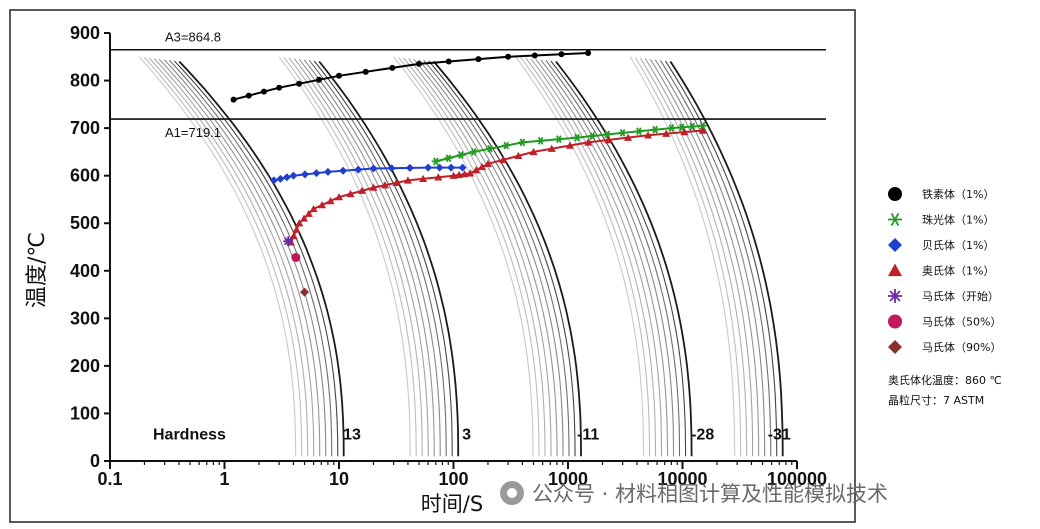  Describe the element at coordinates (85, 128) in the screenshot. I see `y-tick-label: 700` at that location.